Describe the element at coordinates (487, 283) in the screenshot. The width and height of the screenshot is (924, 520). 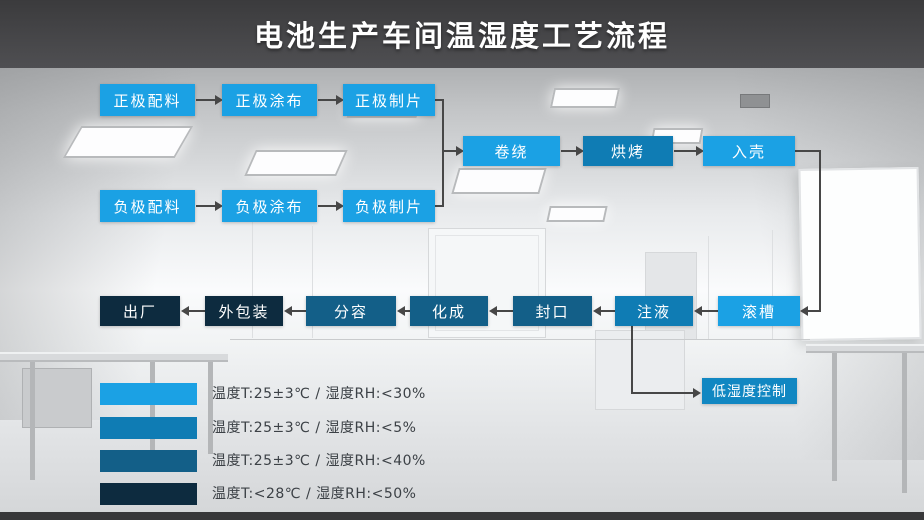
I see `door-panel` at that location.